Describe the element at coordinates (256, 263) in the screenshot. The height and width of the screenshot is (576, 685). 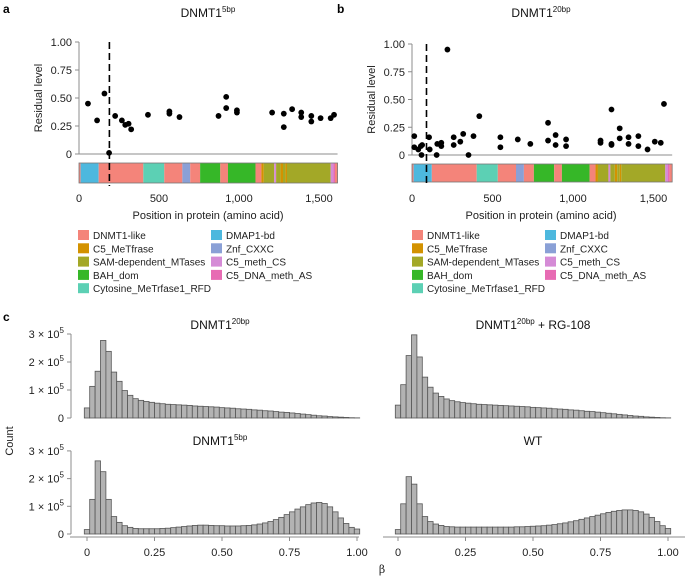
I see `legend-label: C5_meth_CS` at that location.